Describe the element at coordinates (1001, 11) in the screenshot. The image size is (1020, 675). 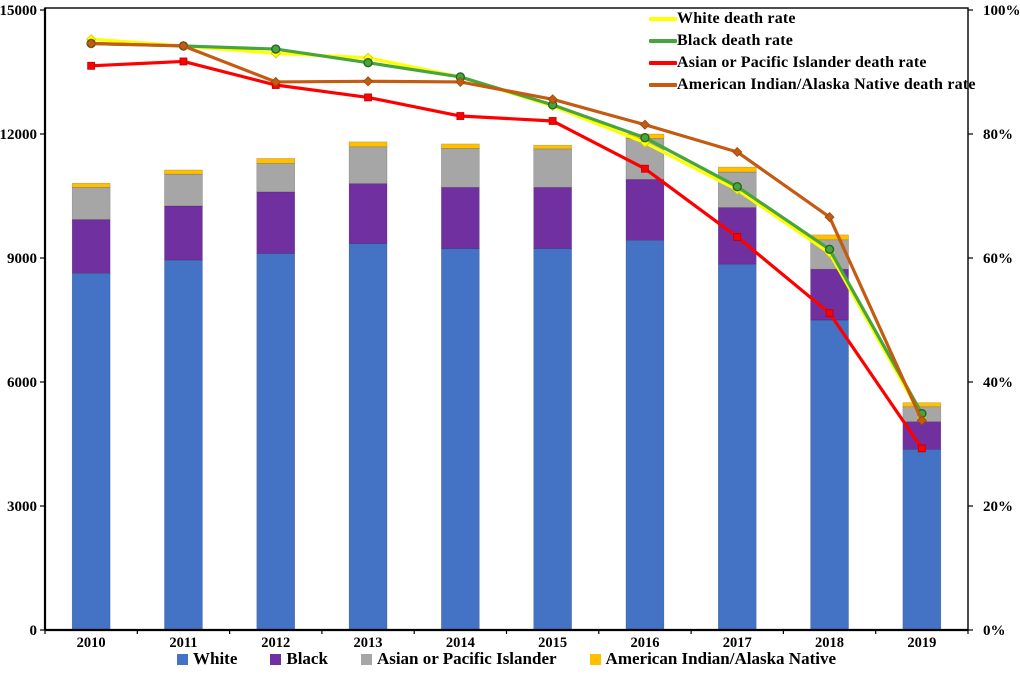
I see `right-axis-tick-label: 100%` at that location.